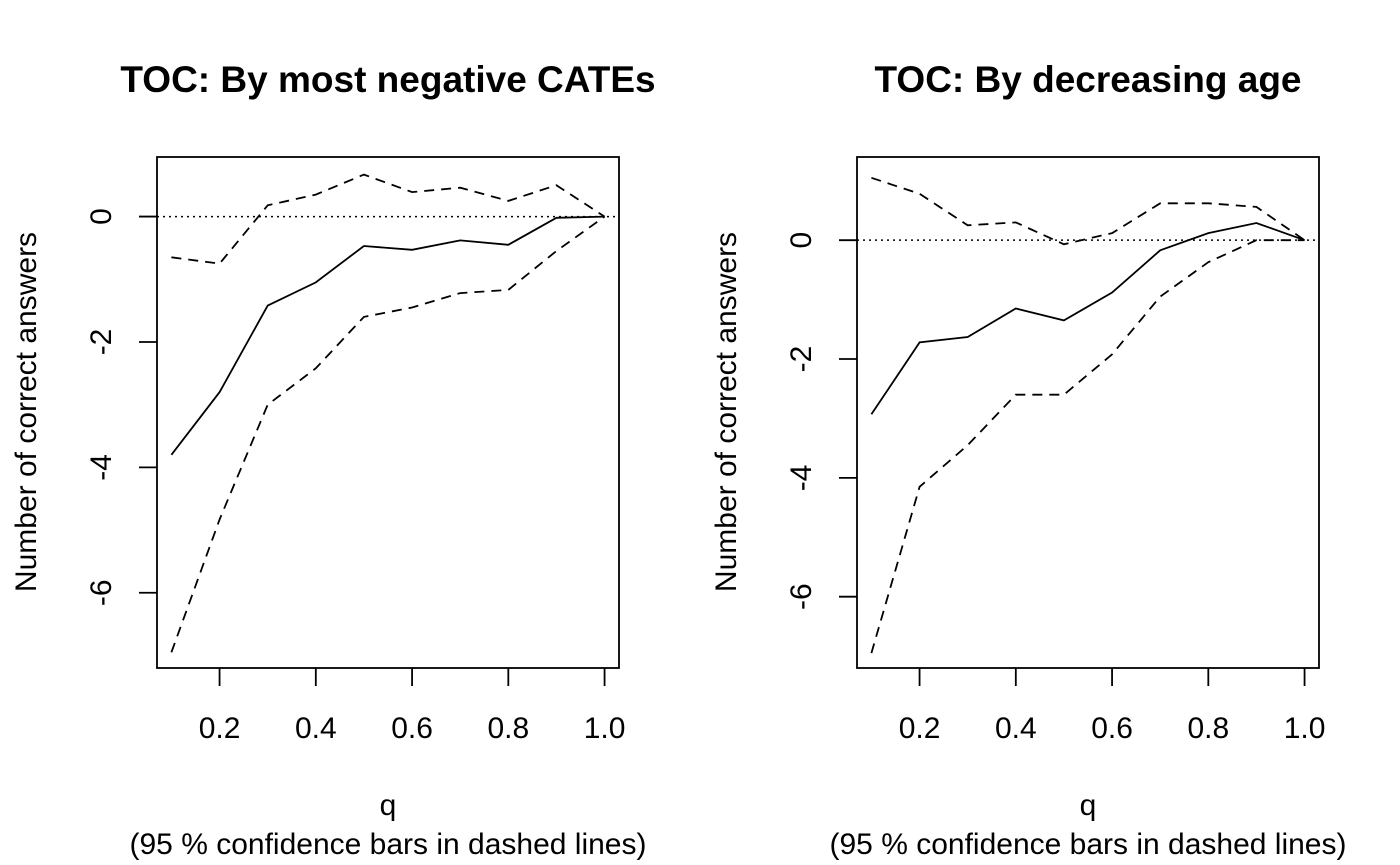 Image resolution: width=1400 pixels, height=865 pixels. What do you see at coordinates (387, 79) in the screenshot?
I see `chart-title: TOC: By most negative CATEs` at bounding box center [387, 79].